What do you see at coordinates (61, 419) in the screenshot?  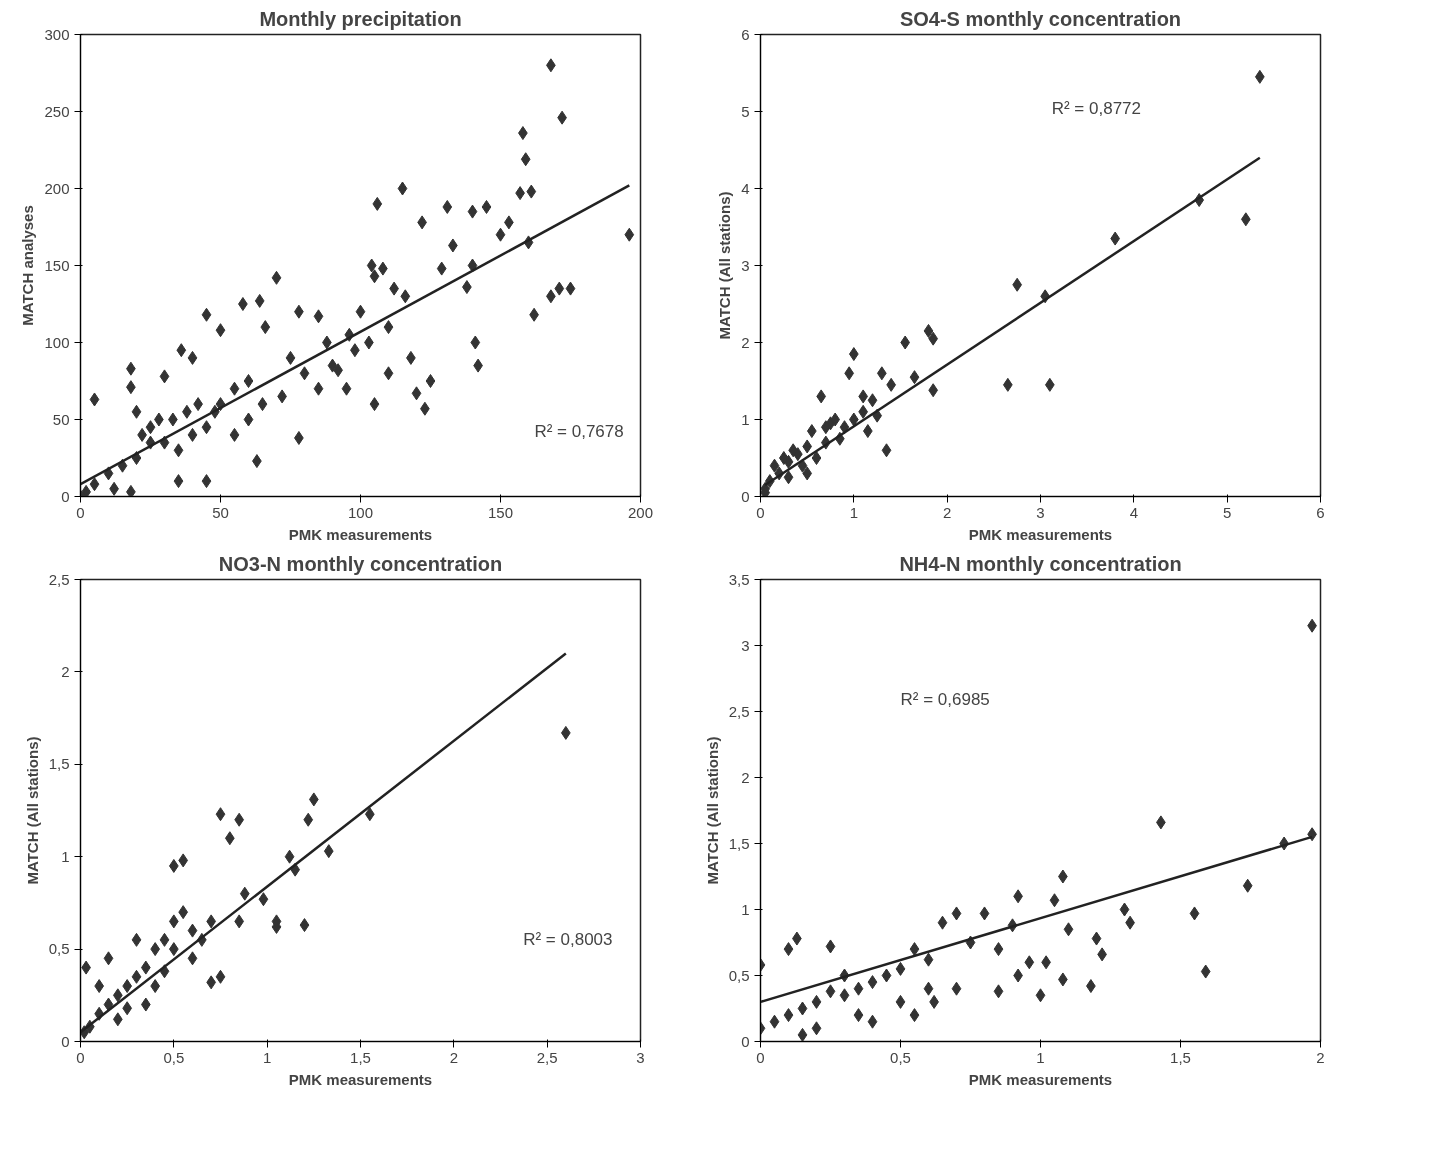 I see `y-tick-label: 50` at bounding box center [61, 419].